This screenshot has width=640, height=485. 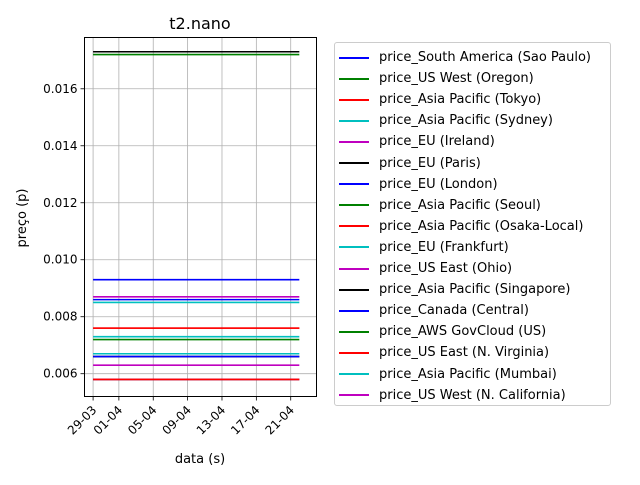 What do you see at coordinates (200, 459) in the screenshot?
I see `x-axis-label: data (s)` at bounding box center [200, 459].